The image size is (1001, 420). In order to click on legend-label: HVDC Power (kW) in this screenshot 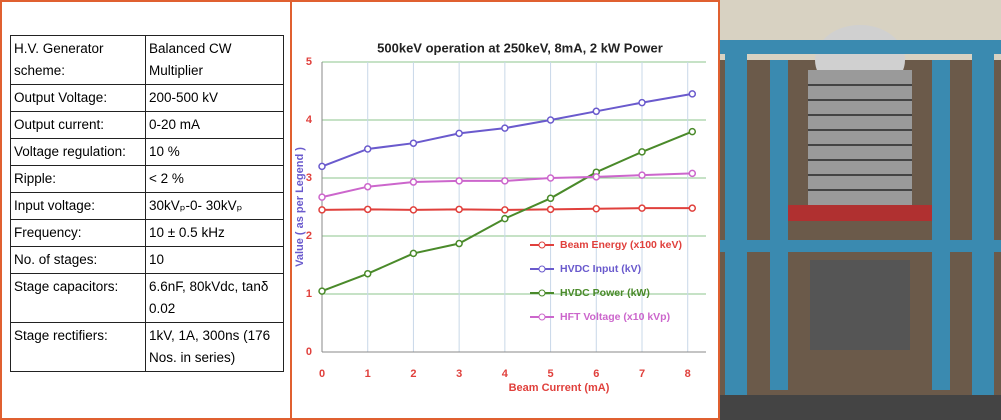, I will do `click(605, 293)`.